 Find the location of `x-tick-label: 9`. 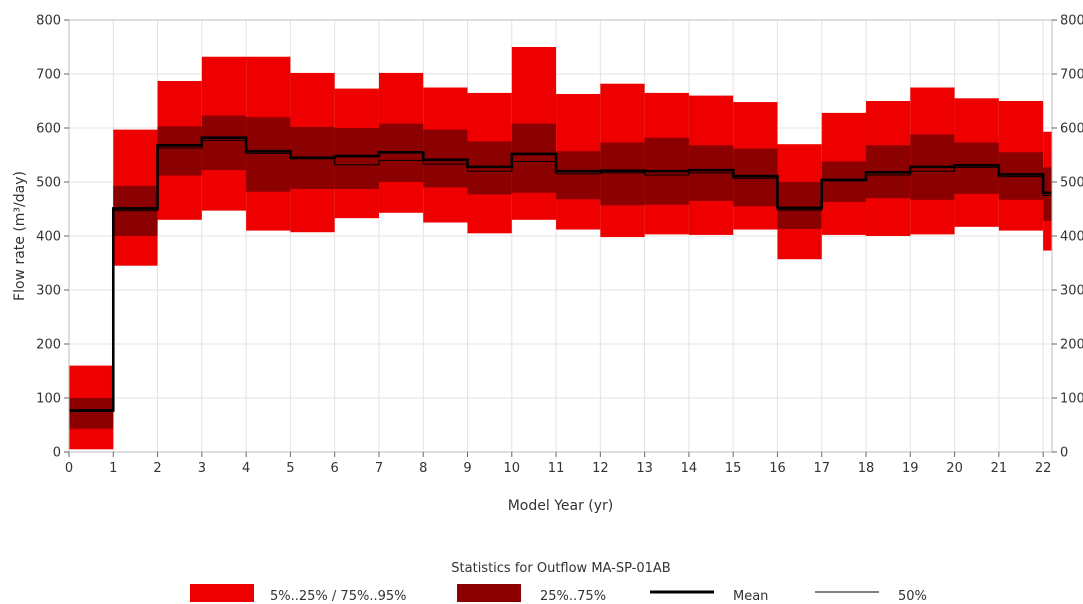

x-tick-label: 9 is located at coordinates (467, 468).